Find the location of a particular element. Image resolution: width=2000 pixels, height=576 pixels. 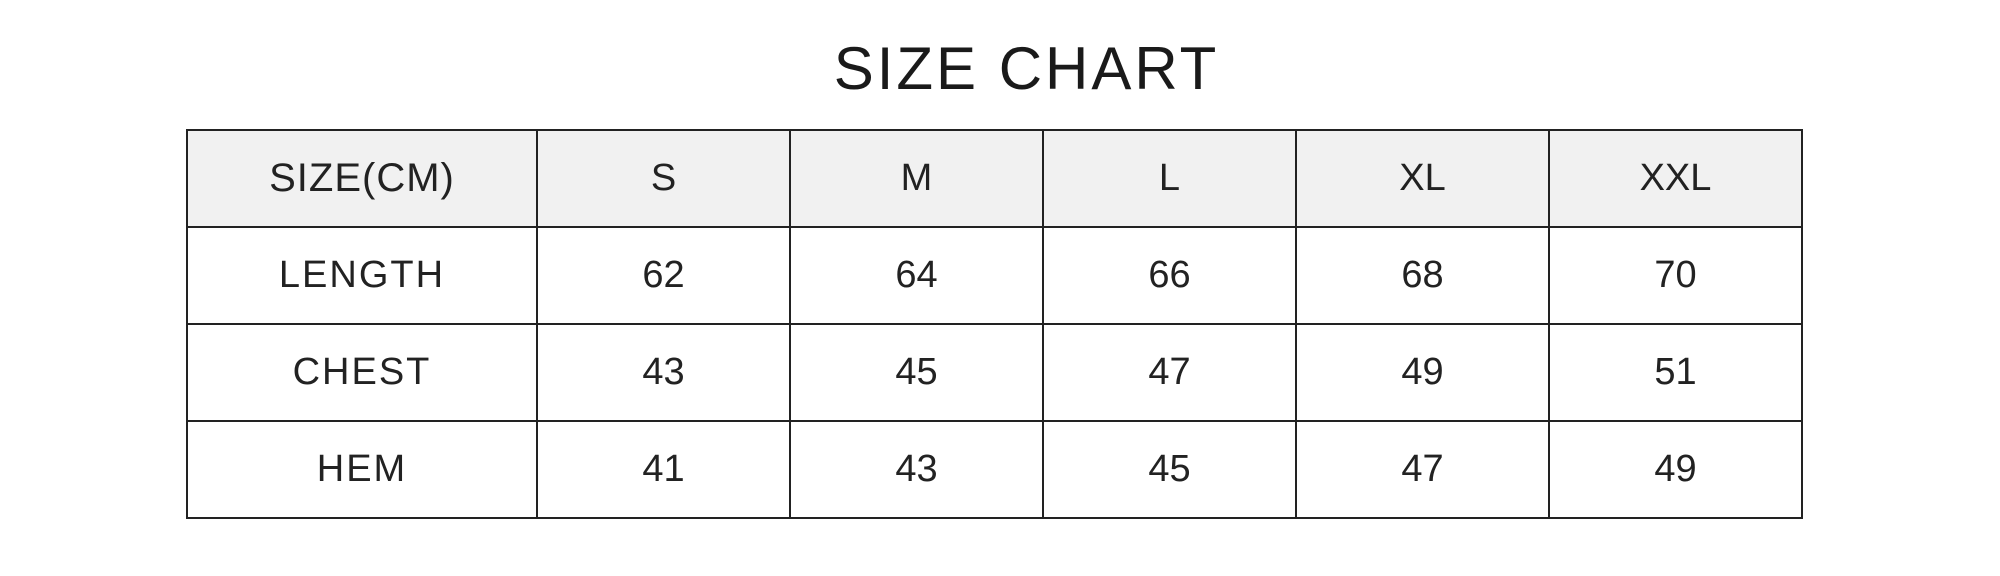

table-row-chest: CHEST 43 45 47 49 51 is located at coordinates (994, 372).